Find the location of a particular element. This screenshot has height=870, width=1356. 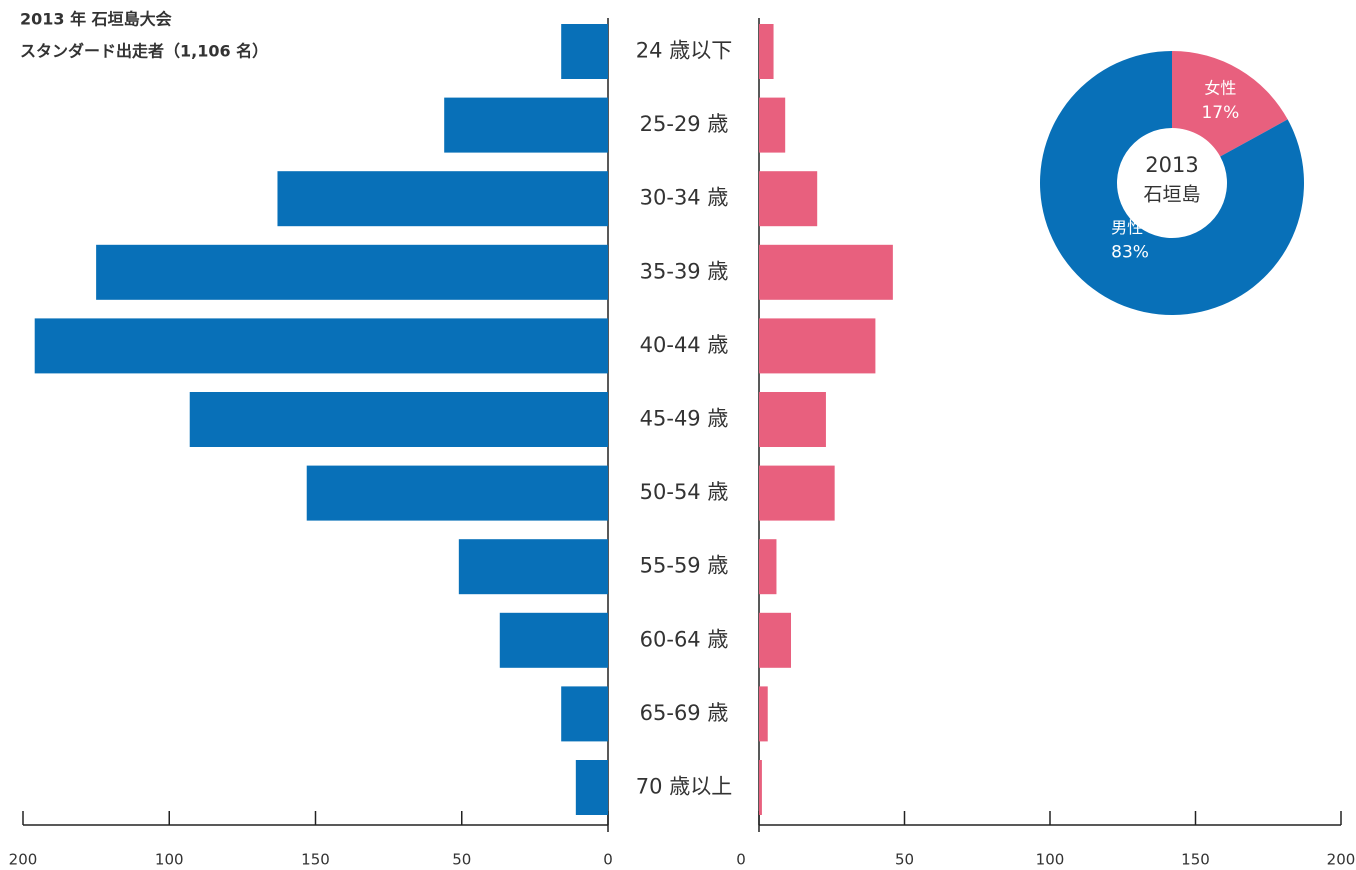

category-label: 25-29 歳 is located at coordinates (684, 124).